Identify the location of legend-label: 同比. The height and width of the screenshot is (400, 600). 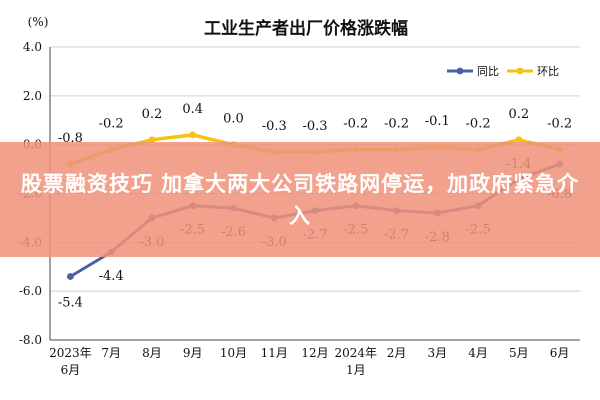
(488, 71).